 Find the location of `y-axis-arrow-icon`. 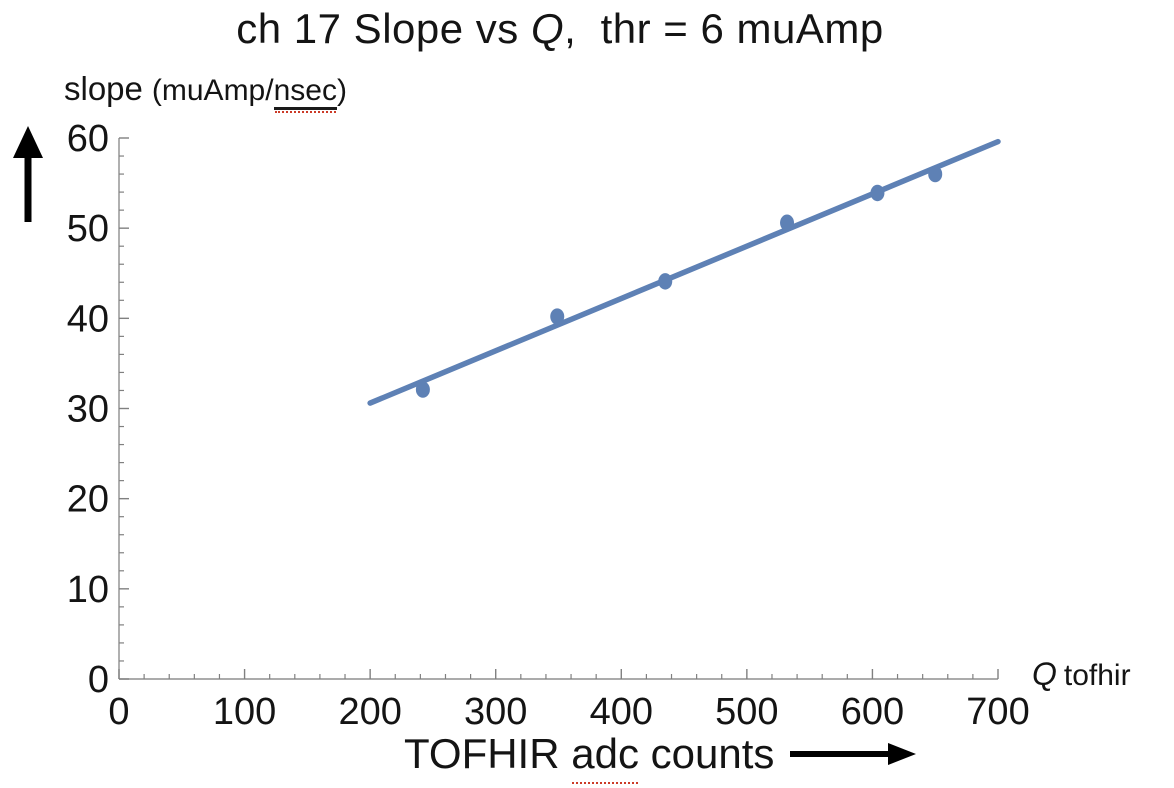

y-axis-arrow-icon is located at coordinates (28, 174).